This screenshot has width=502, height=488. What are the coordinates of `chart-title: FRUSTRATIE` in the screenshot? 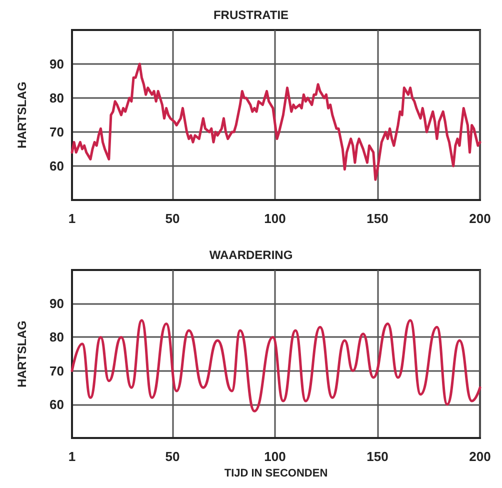 It's located at (251, 15).